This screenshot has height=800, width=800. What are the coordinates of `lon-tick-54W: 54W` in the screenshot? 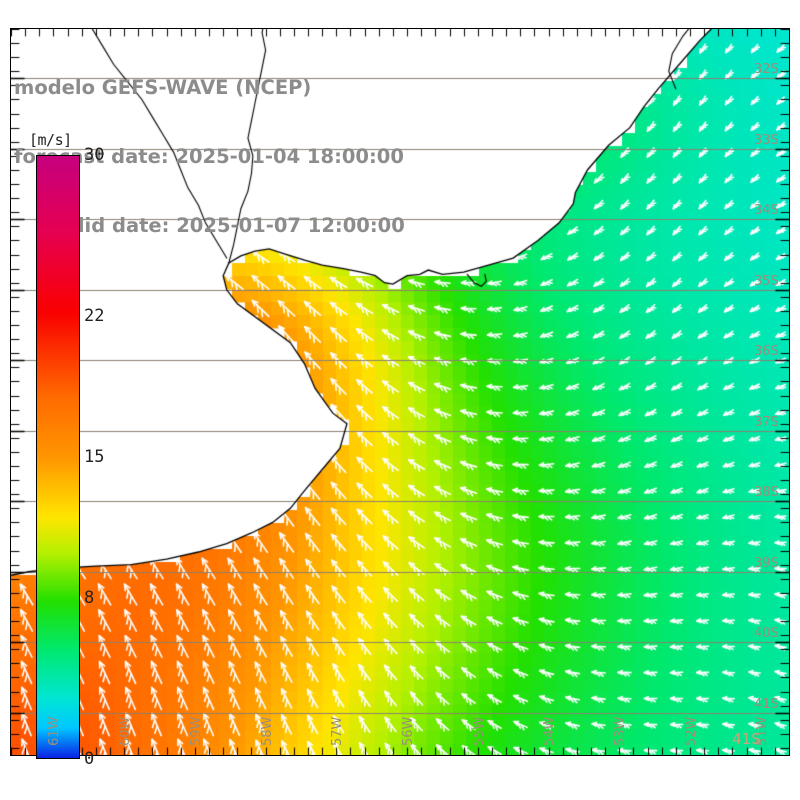 It's located at (550, 731).